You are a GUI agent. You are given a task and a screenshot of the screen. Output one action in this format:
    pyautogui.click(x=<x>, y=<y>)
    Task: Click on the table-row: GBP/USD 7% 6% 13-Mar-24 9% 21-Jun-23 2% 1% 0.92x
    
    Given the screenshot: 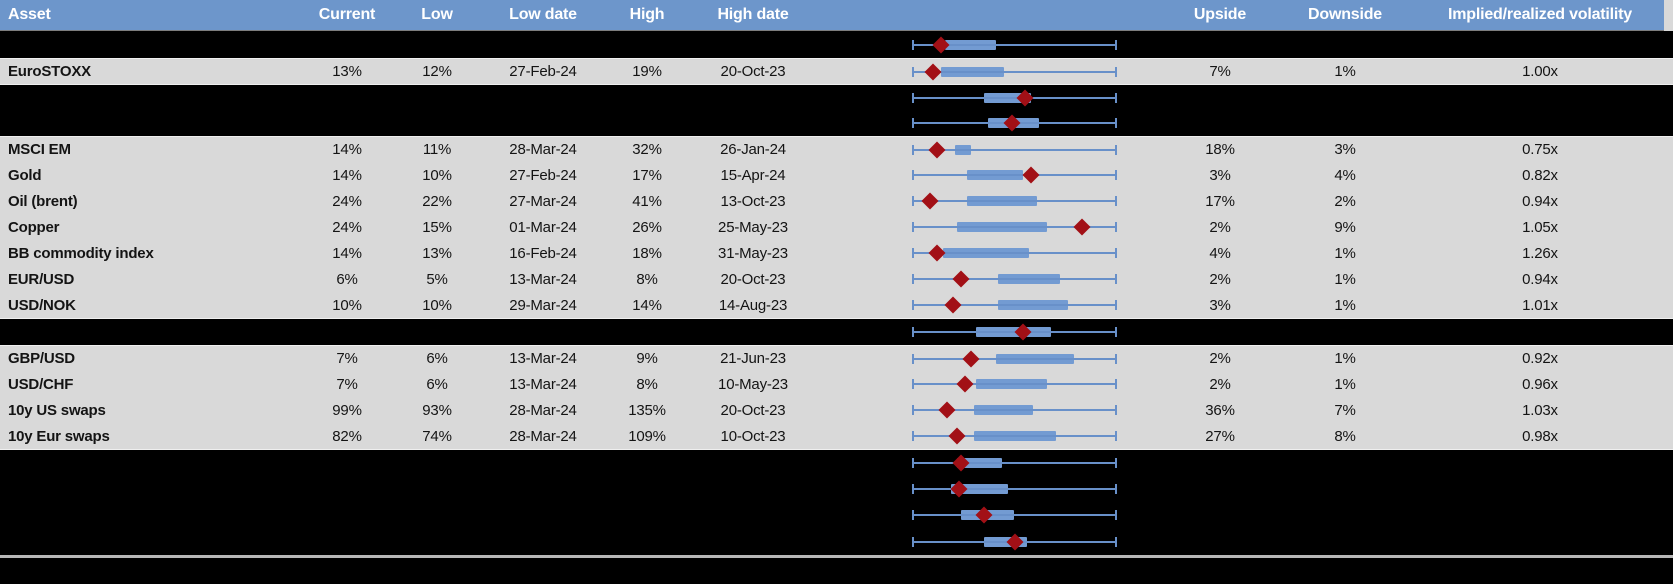 What is the action you would take?
    pyautogui.click(x=836, y=358)
    